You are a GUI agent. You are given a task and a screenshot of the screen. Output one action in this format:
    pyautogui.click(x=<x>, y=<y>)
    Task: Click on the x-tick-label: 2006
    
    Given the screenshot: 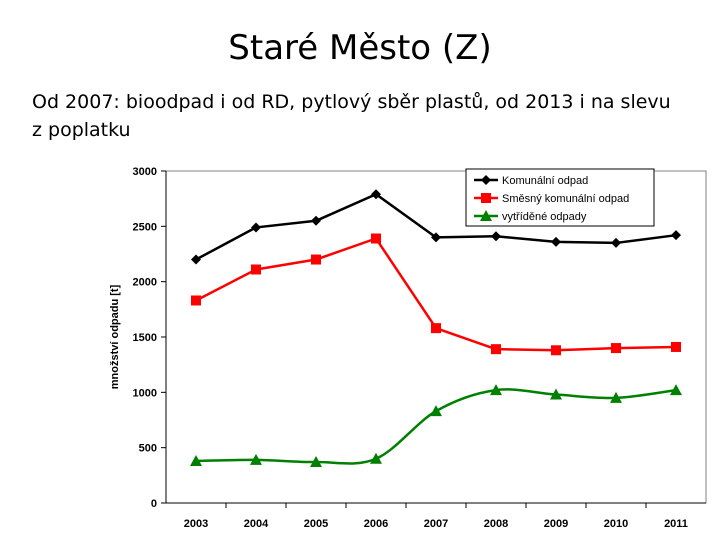 What is the action you would take?
    pyautogui.click(x=376, y=524)
    